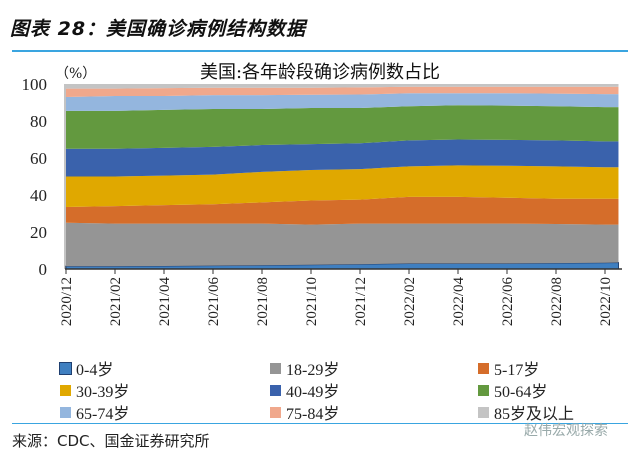 This screenshot has width=640, height=455. What do you see at coordinates (38, 232) in the screenshot?
I see `y-tick-label: 20` at bounding box center [38, 232].